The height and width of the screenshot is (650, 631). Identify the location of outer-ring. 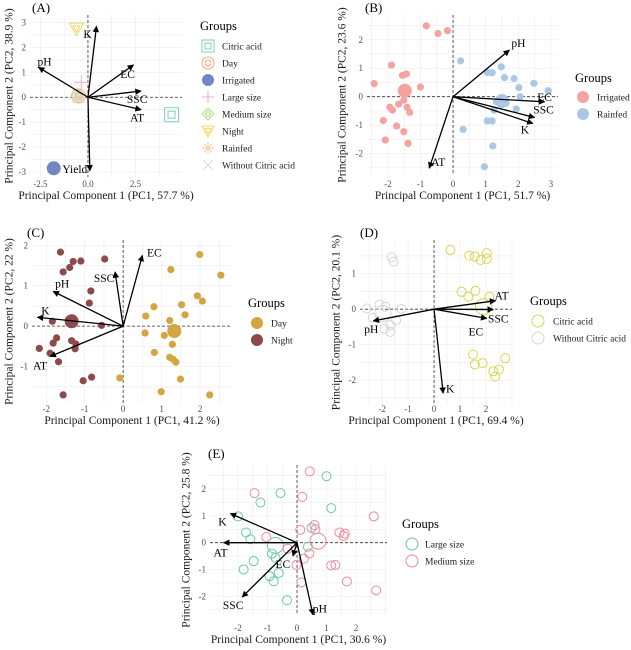
(208, 63).